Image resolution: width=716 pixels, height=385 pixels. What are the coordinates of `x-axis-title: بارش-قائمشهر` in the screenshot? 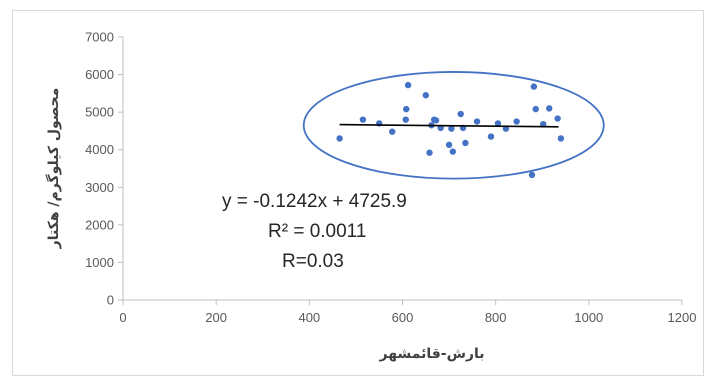 It's located at (432, 354).